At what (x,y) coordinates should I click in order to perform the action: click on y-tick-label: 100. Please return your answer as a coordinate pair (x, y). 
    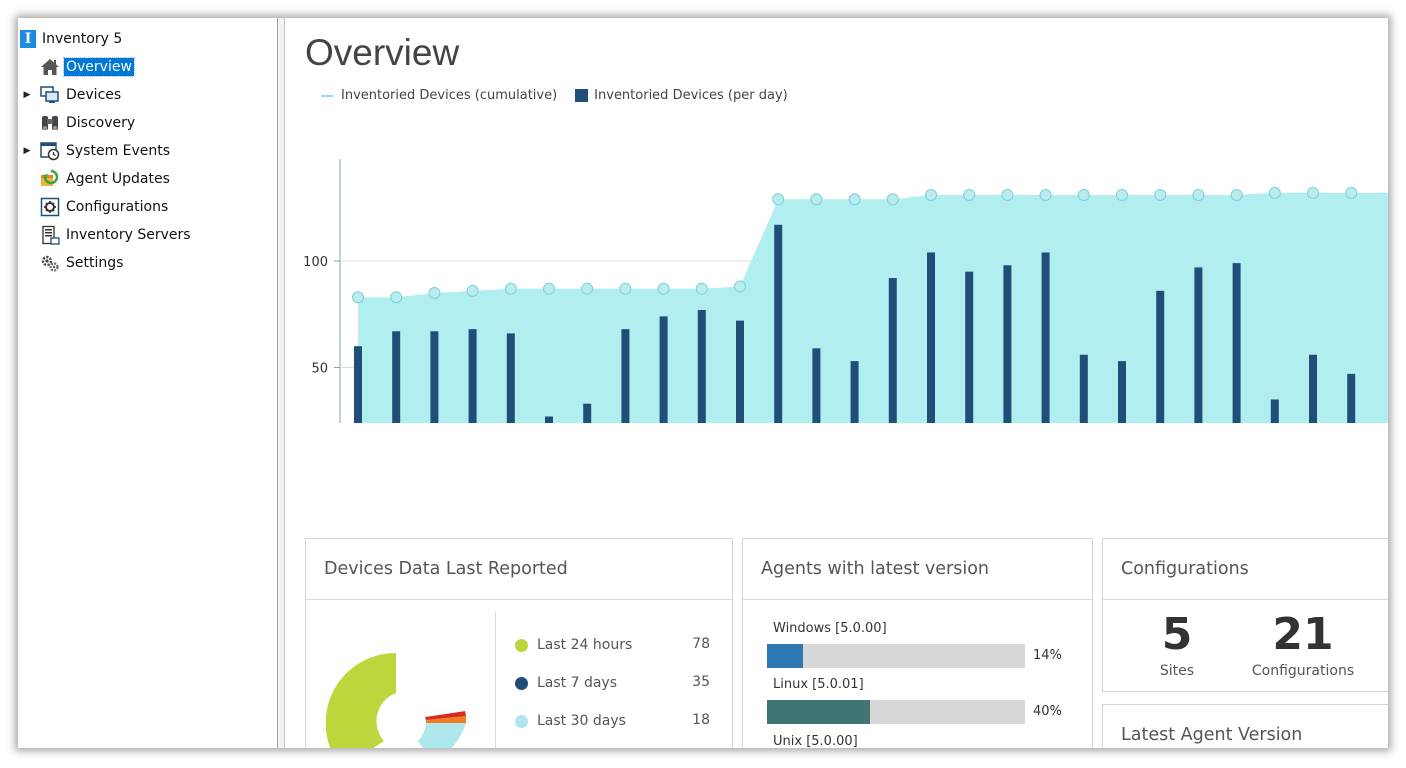
    Looking at the image, I should click on (315, 262).